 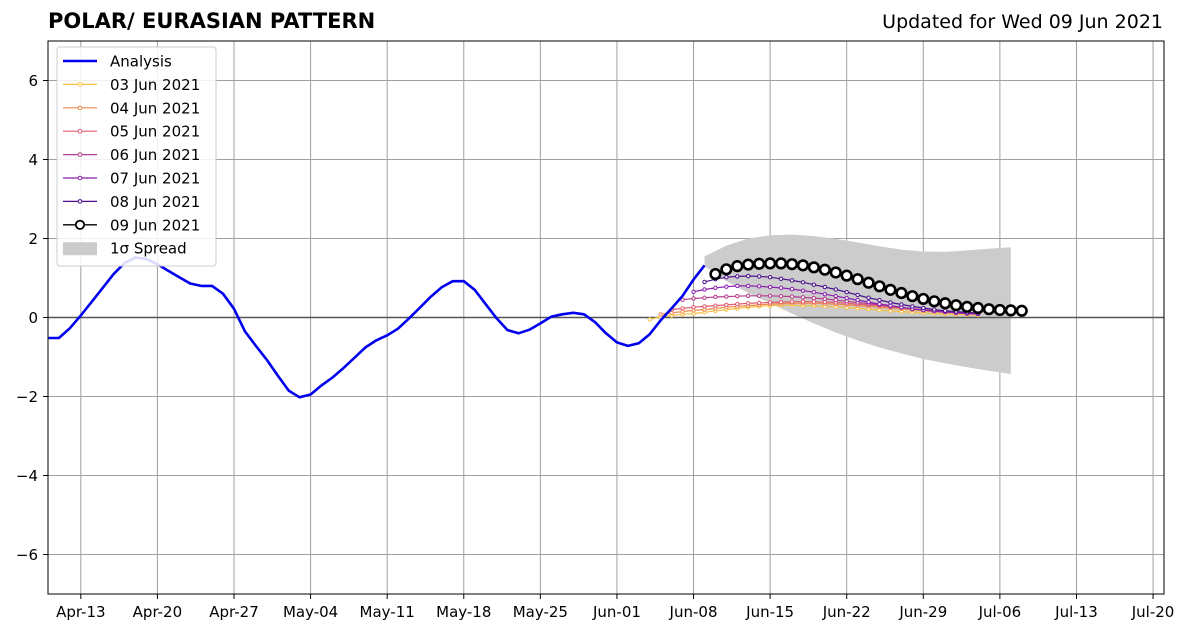 I want to click on x-tick-label-0: Apr-13, so click(x=81, y=612).